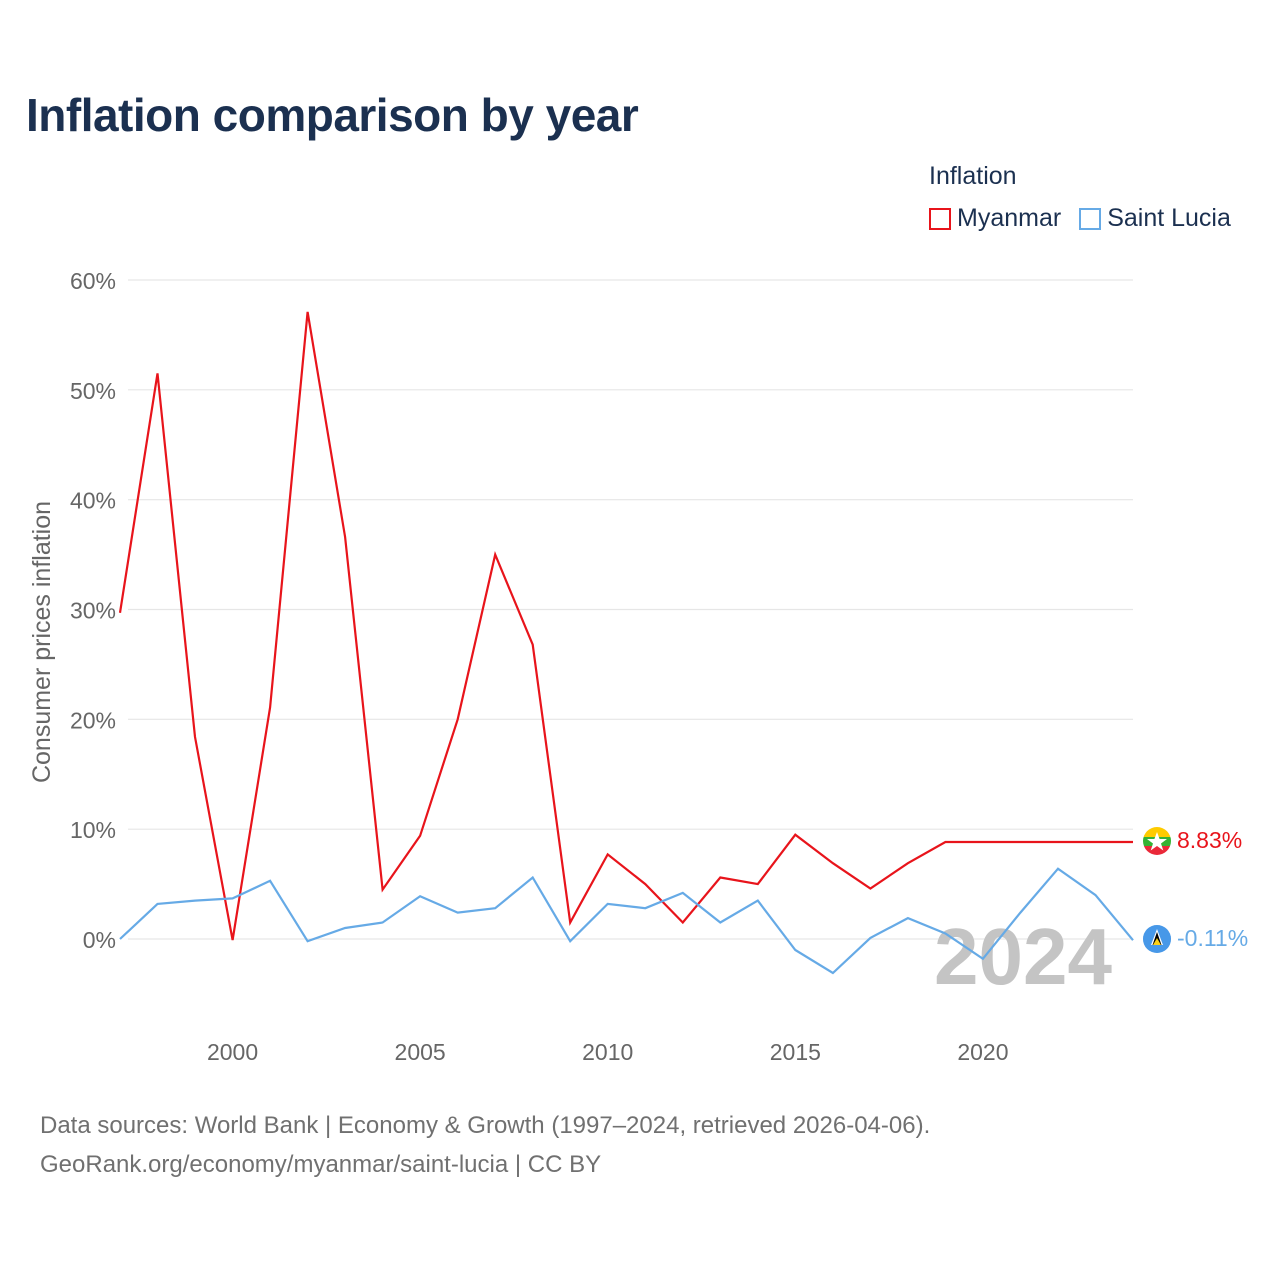 The width and height of the screenshot is (1280, 1280). Describe the element at coordinates (940, 218) in the screenshot. I see `legend-swatch-myanmar` at that location.